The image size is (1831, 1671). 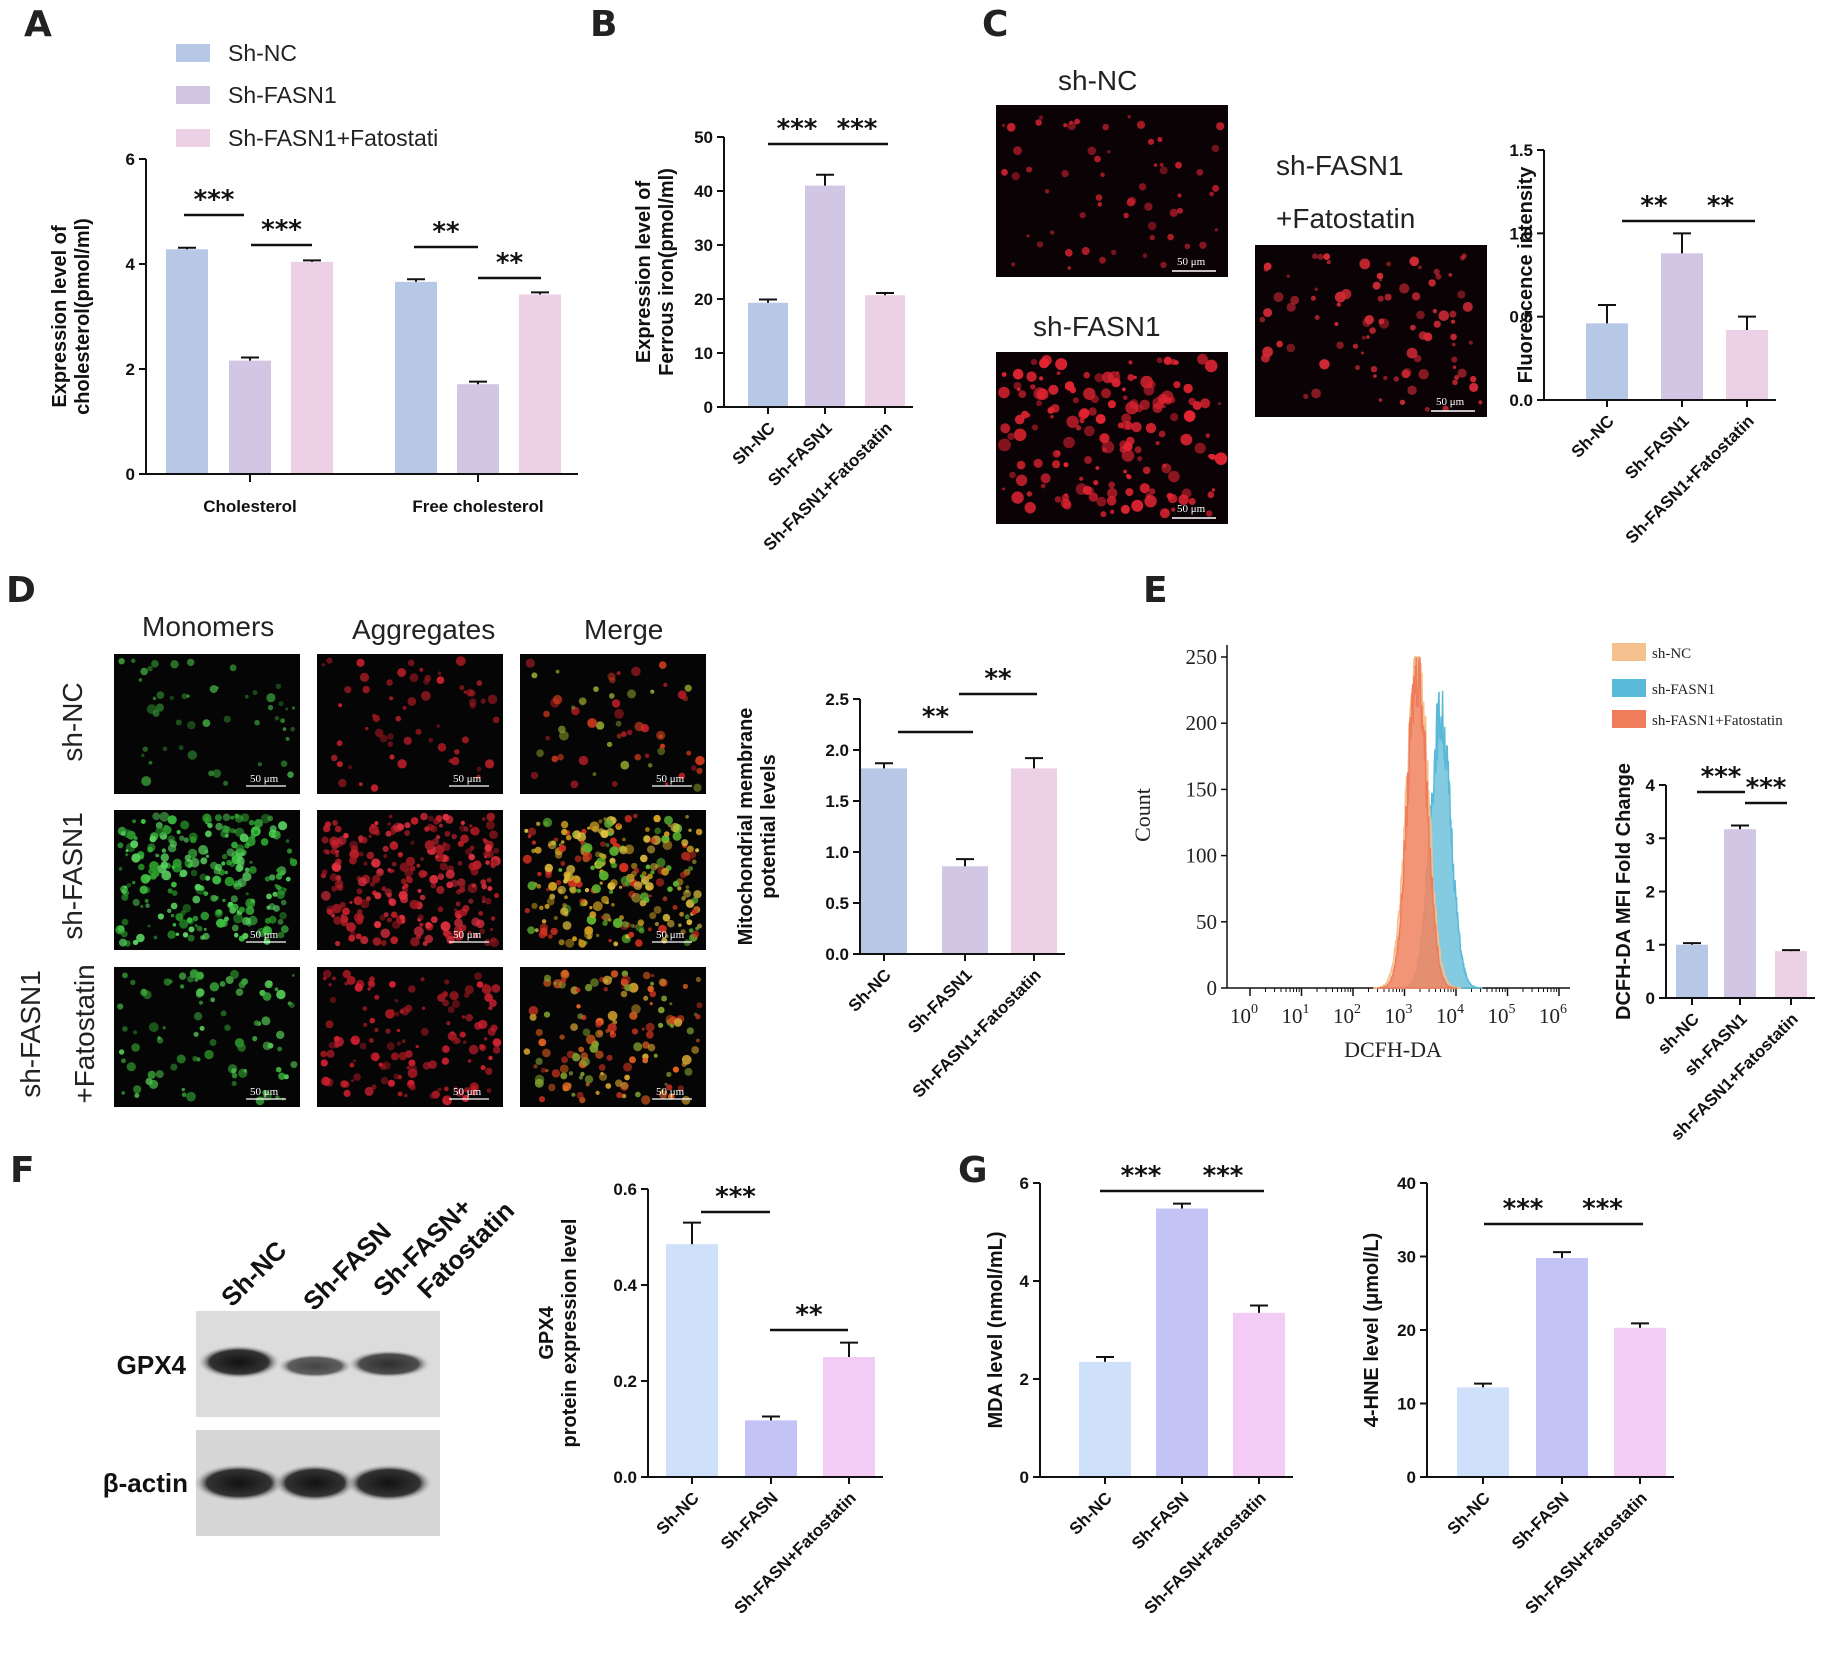 I want to click on significance-stars: ***, so click(x=1223, y=1176).